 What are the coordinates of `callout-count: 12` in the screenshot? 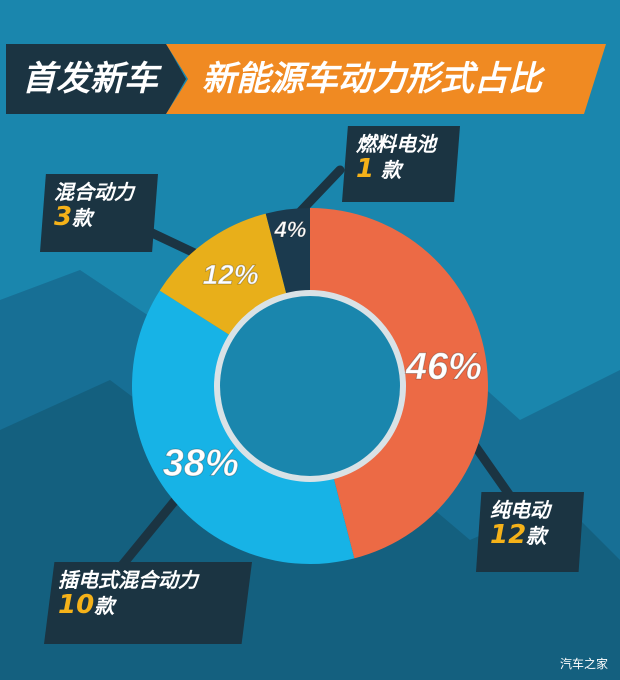 It's located at (508, 535).